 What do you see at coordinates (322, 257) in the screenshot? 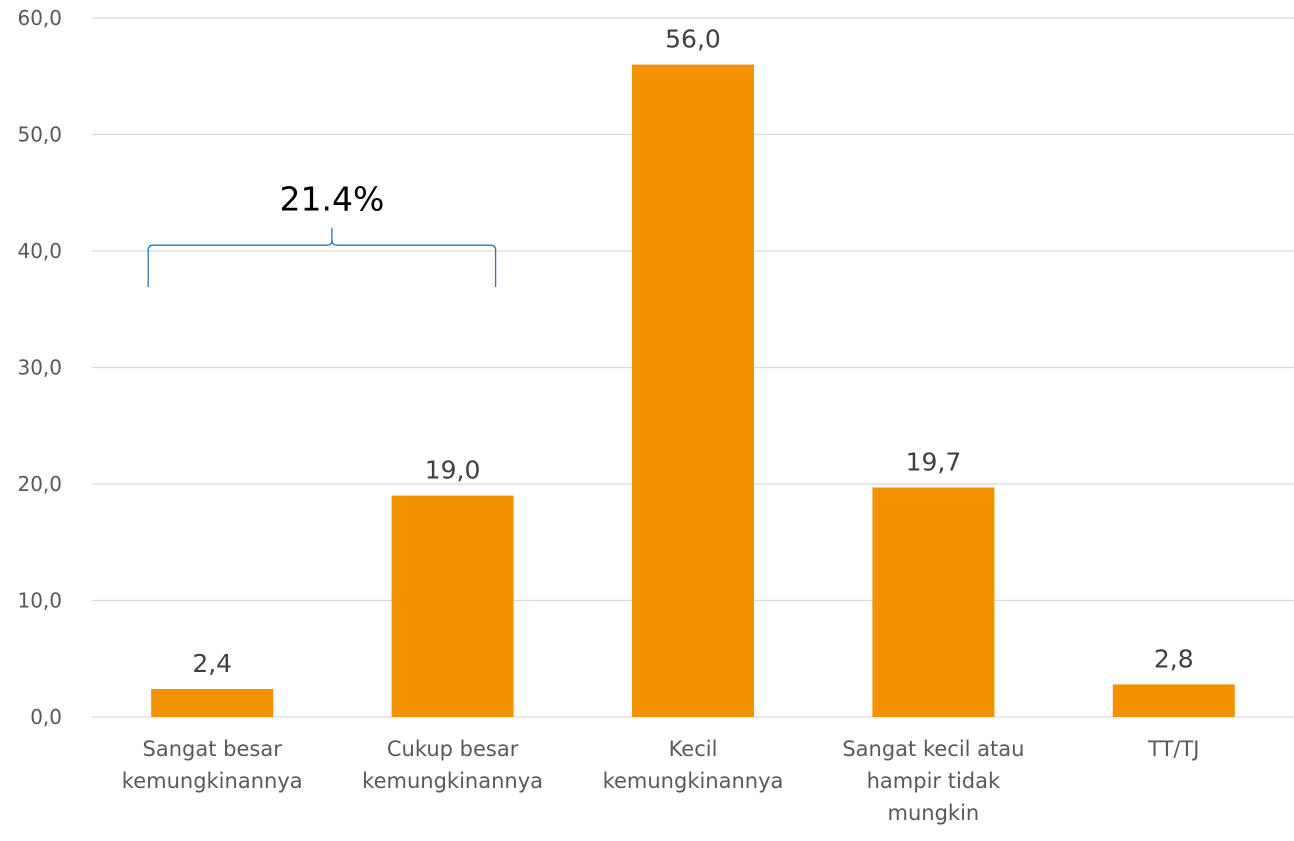
I see `curly-bracket` at bounding box center [322, 257].